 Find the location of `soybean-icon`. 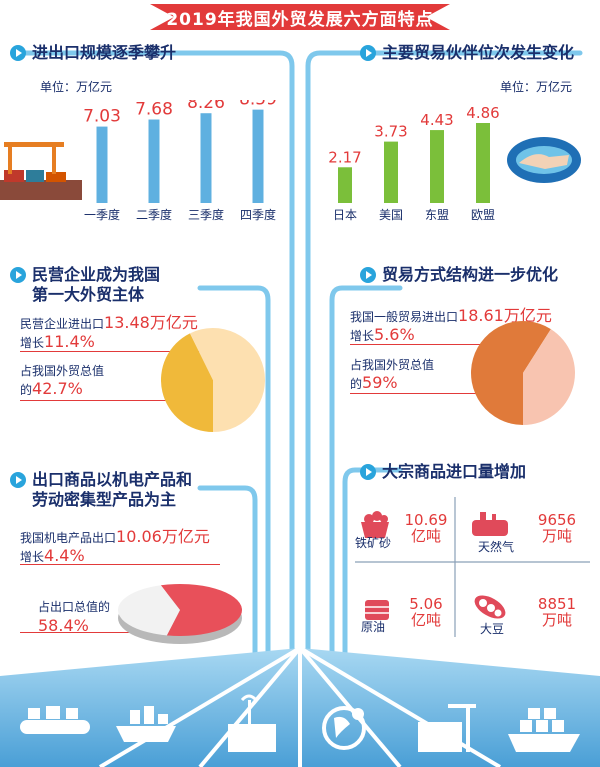

soybean-icon is located at coordinates (490, 607).